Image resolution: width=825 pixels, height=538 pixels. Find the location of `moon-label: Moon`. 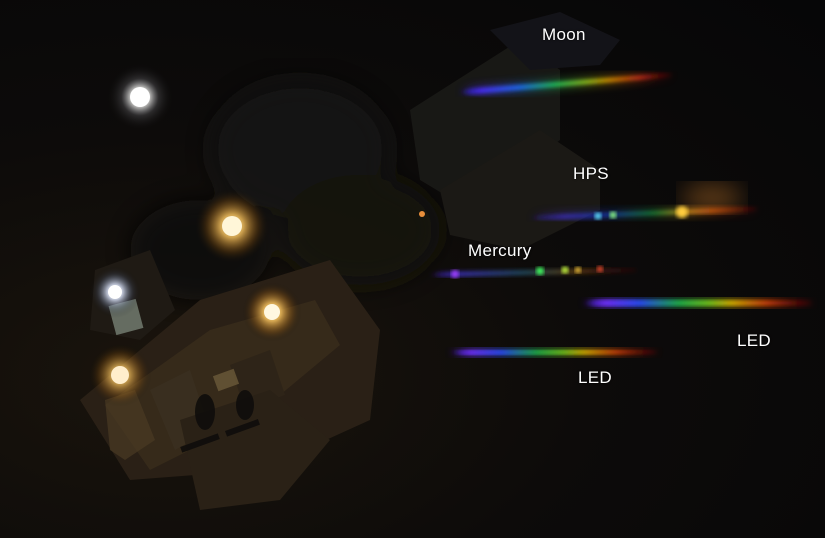

moon-label: Moon is located at coordinates (564, 34).